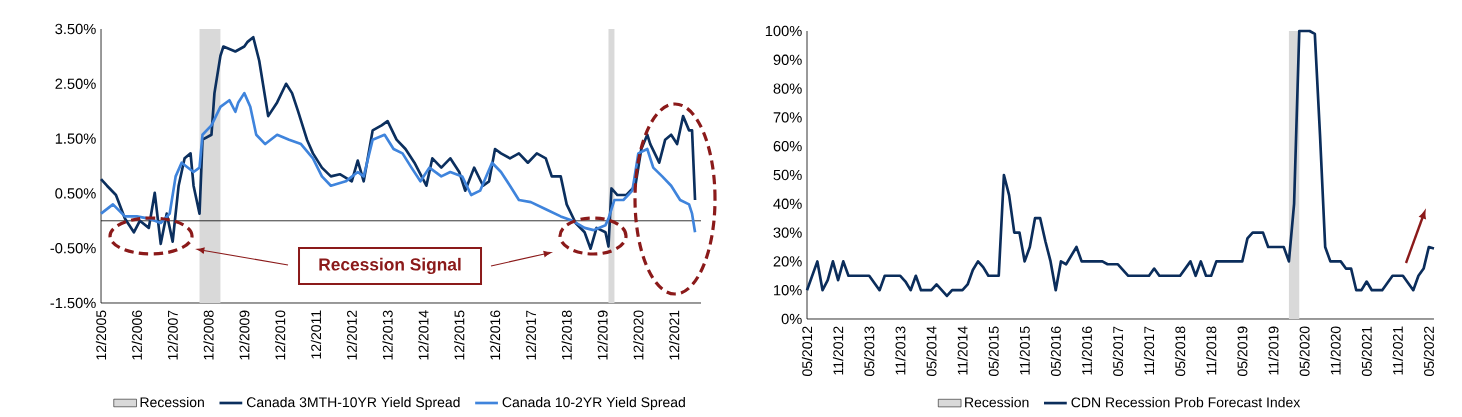 This screenshot has width=1462, height=417. What do you see at coordinates (962, 350) in the screenshot?
I see `x-tick-label: 11/2014` at bounding box center [962, 350].